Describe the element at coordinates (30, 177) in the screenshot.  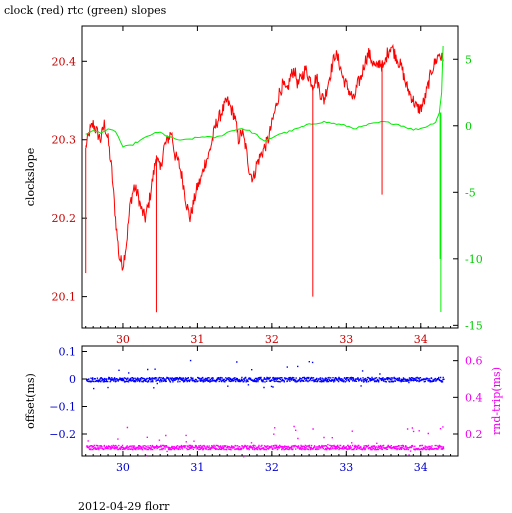
I see `y-axis-label: clockslope` at that location.